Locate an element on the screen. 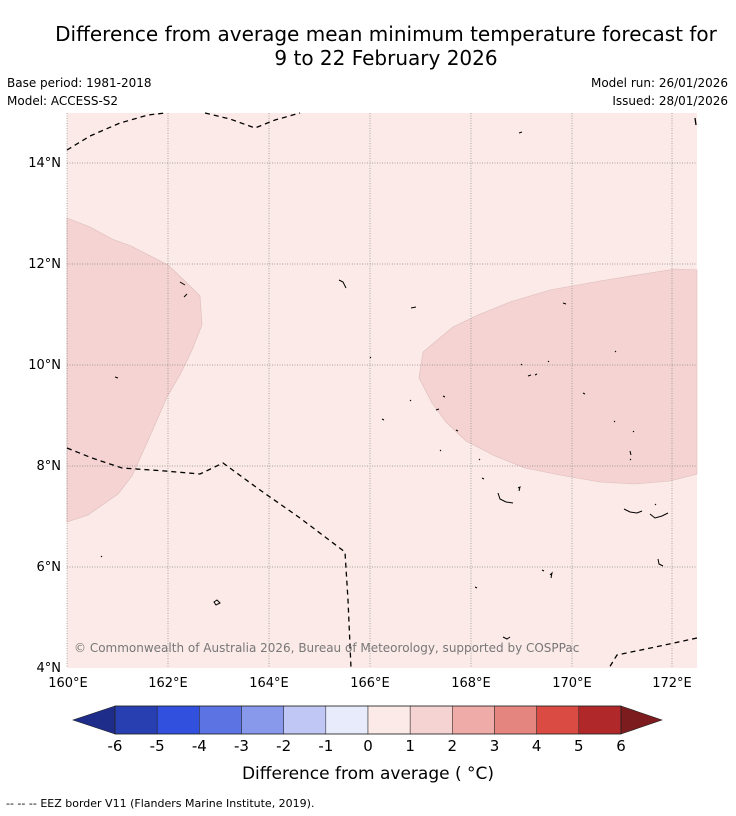  colorbar-tick-label: 5 is located at coordinates (579, 746).